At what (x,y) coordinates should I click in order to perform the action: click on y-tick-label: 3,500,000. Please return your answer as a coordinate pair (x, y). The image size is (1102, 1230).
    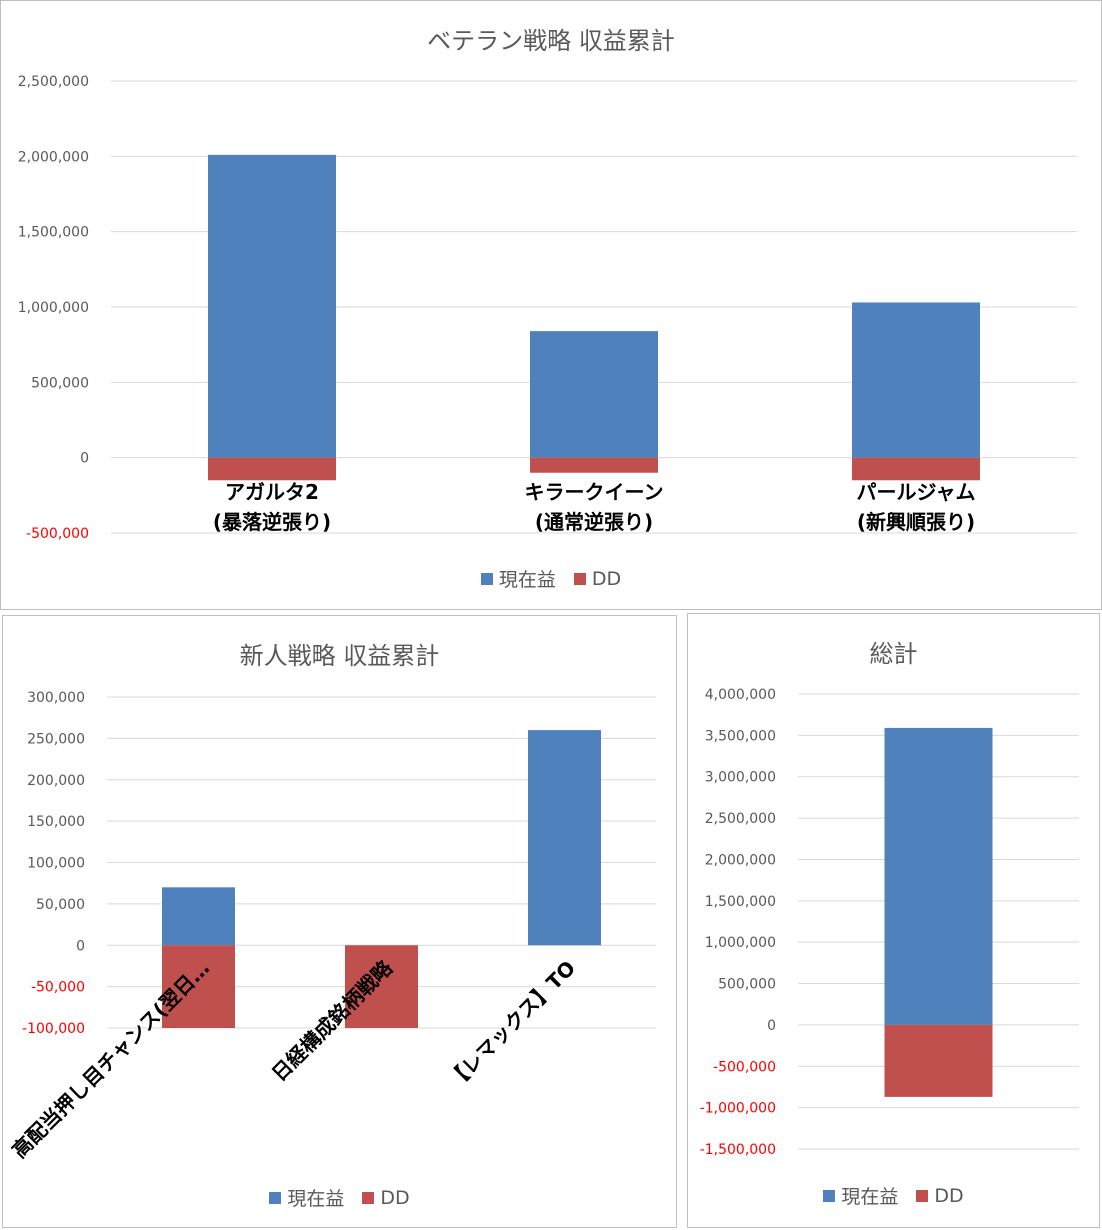
    Looking at the image, I should click on (740, 736).